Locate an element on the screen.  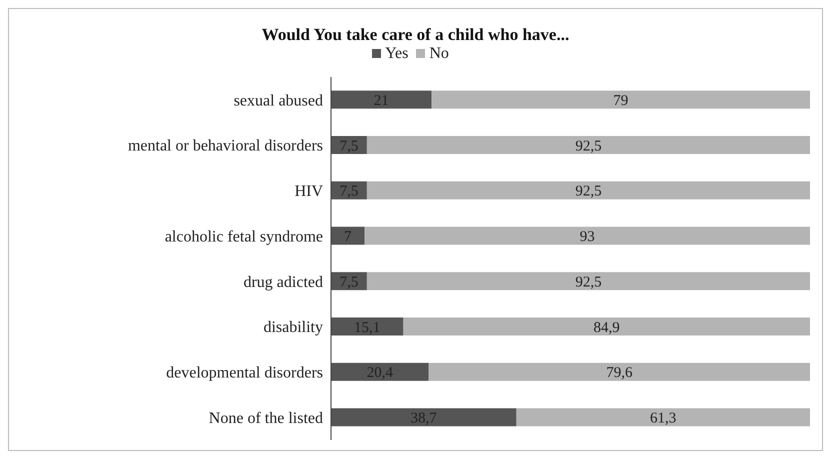
data-label: 61,3 is located at coordinates (663, 418).